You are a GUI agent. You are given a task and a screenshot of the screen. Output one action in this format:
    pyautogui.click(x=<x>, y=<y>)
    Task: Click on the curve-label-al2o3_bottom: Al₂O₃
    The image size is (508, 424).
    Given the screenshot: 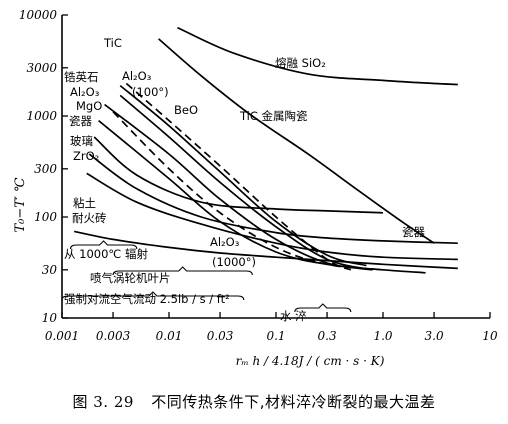 What is the action you would take?
    pyautogui.click(x=225, y=242)
    